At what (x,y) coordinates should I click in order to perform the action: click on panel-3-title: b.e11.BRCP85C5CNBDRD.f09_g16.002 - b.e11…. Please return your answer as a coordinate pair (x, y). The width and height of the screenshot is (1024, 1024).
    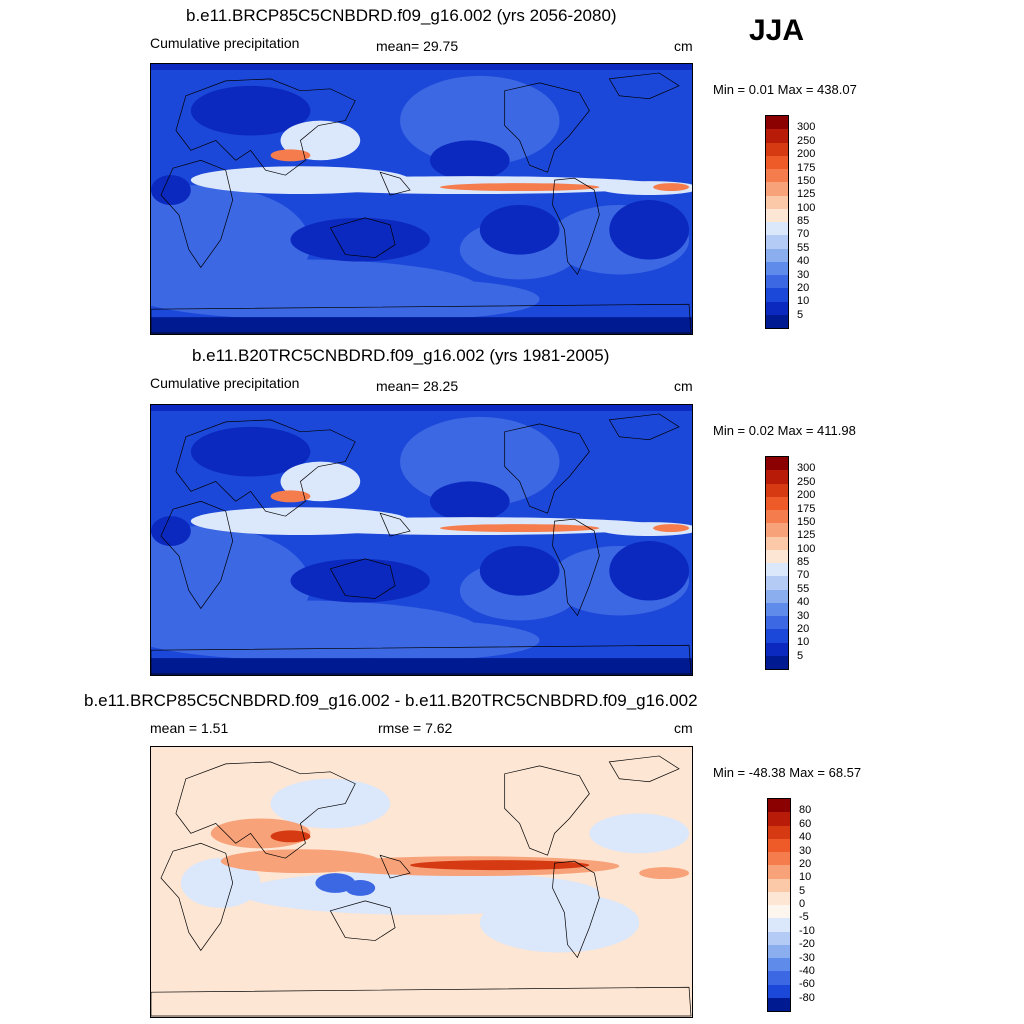
    Looking at the image, I should click on (391, 700).